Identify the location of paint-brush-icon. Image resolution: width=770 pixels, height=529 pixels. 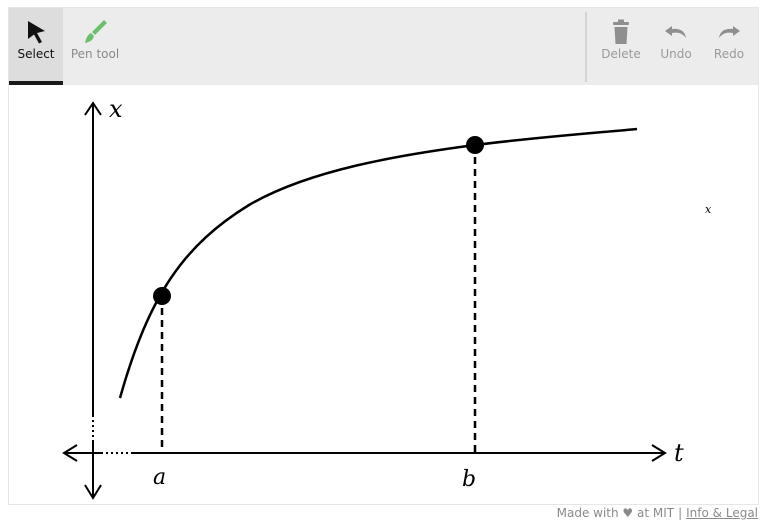
(96, 31).